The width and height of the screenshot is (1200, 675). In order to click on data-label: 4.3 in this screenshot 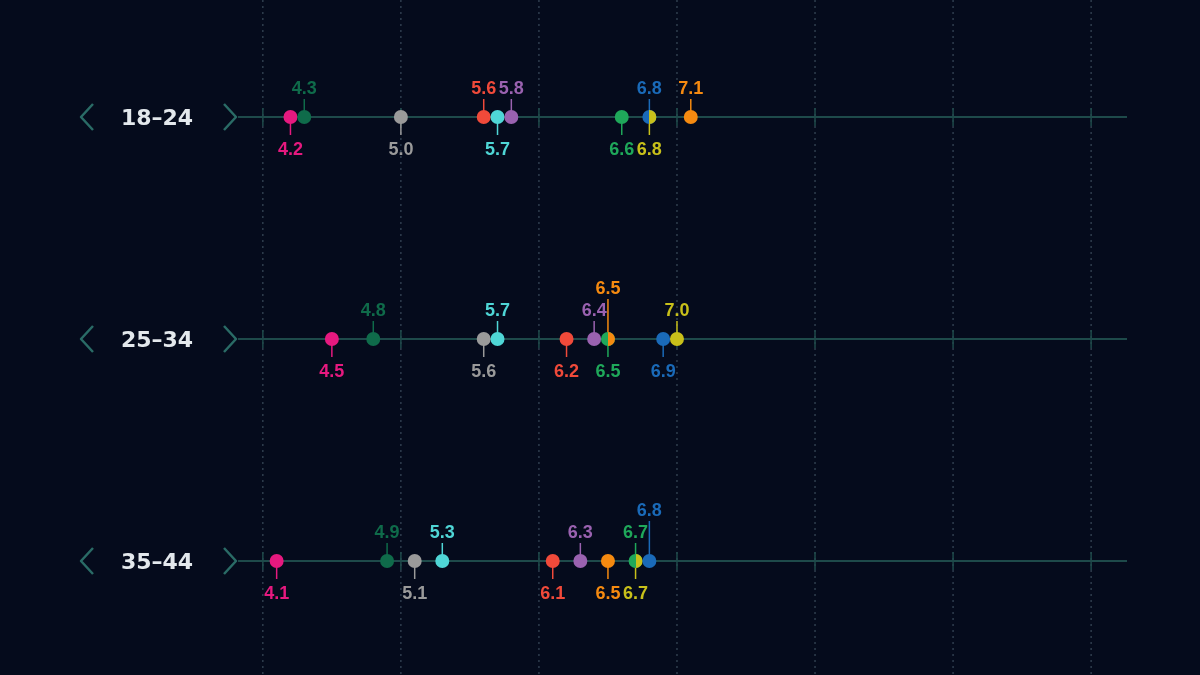, I will do `click(304, 88)`.